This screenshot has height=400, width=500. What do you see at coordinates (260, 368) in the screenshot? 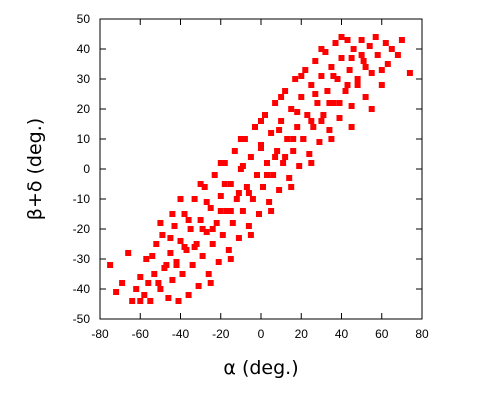
I see `x-axis-label: α (deg.)` at bounding box center [260, 368].